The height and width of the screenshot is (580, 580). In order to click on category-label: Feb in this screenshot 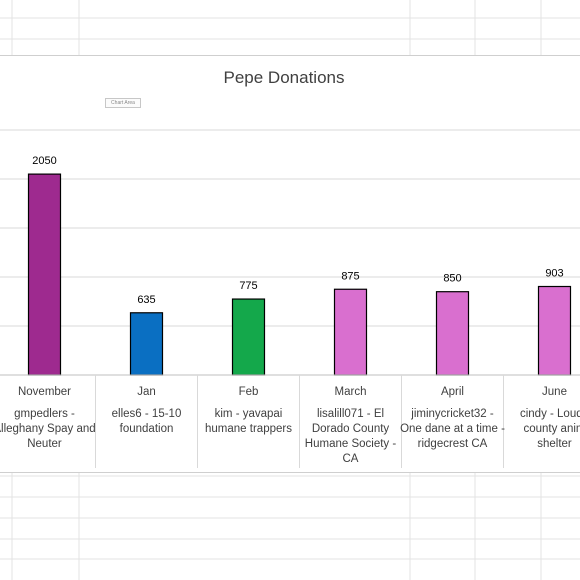, I will do `click(249, 392)`.